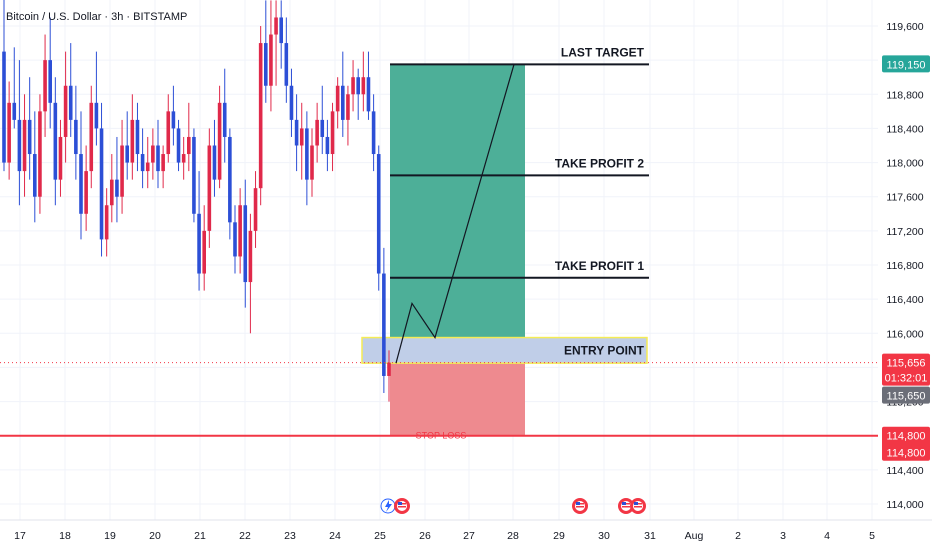 The height and width of the screenshot is (550, 932). I want to click on time-tick-label: 28, so click(513, 536).